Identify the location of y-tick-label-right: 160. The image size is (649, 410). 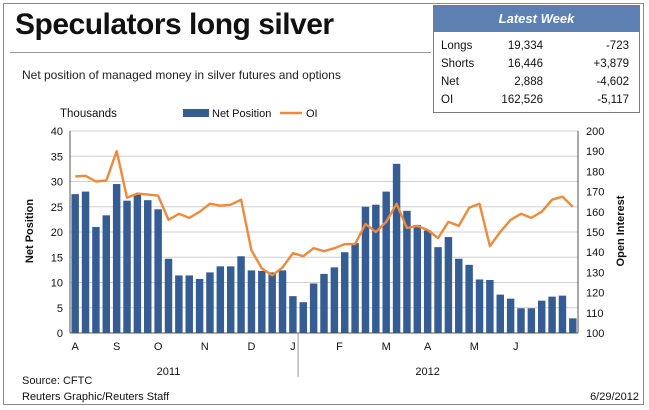
(595, 213).